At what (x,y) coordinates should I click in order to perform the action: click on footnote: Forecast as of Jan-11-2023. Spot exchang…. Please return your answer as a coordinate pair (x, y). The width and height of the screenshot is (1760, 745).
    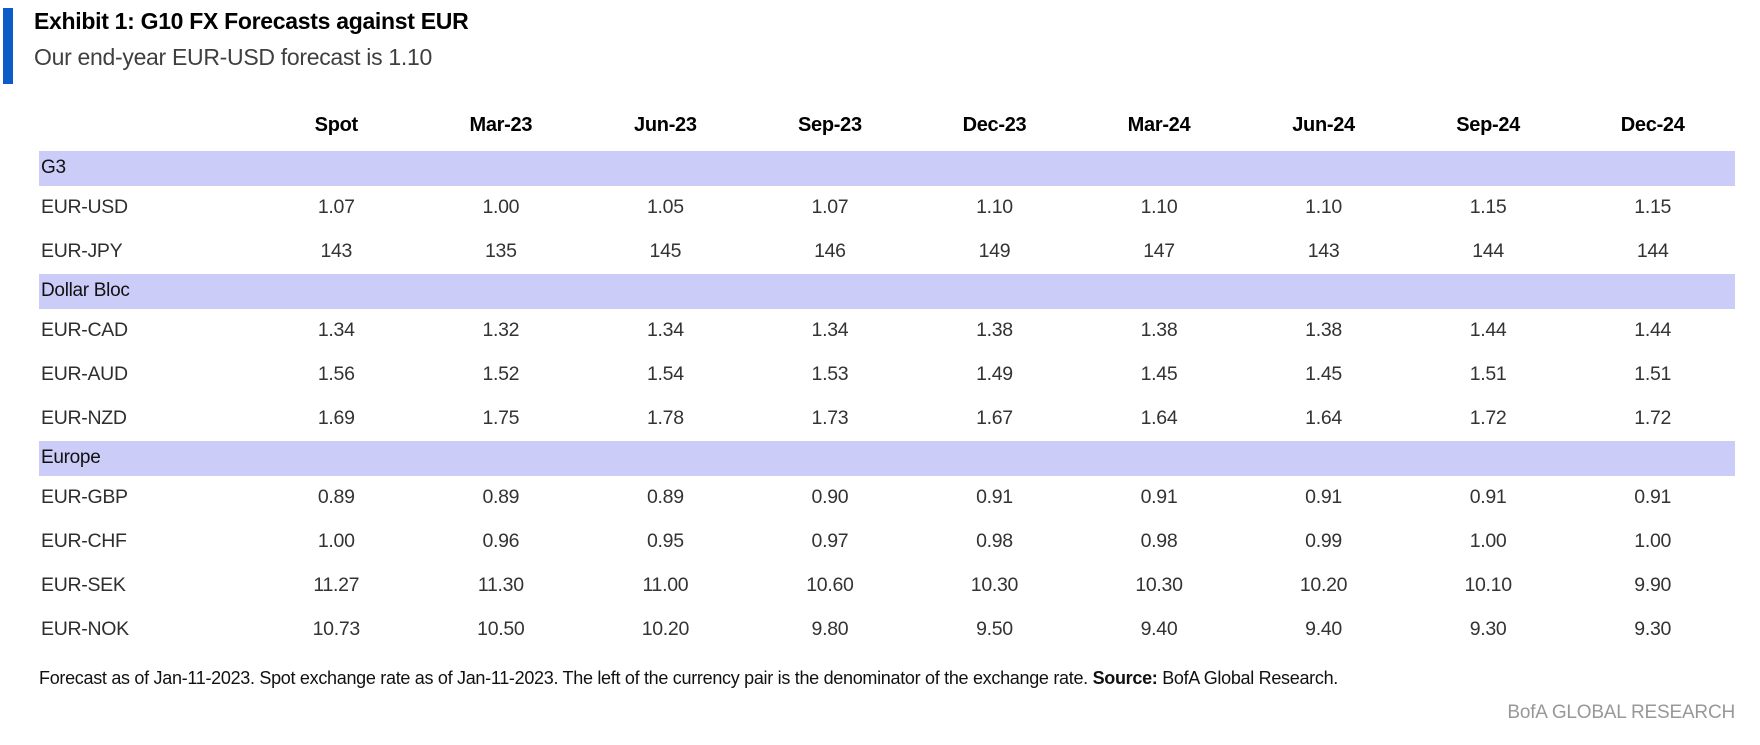
    Looking at the image, I should click on (688, 678).